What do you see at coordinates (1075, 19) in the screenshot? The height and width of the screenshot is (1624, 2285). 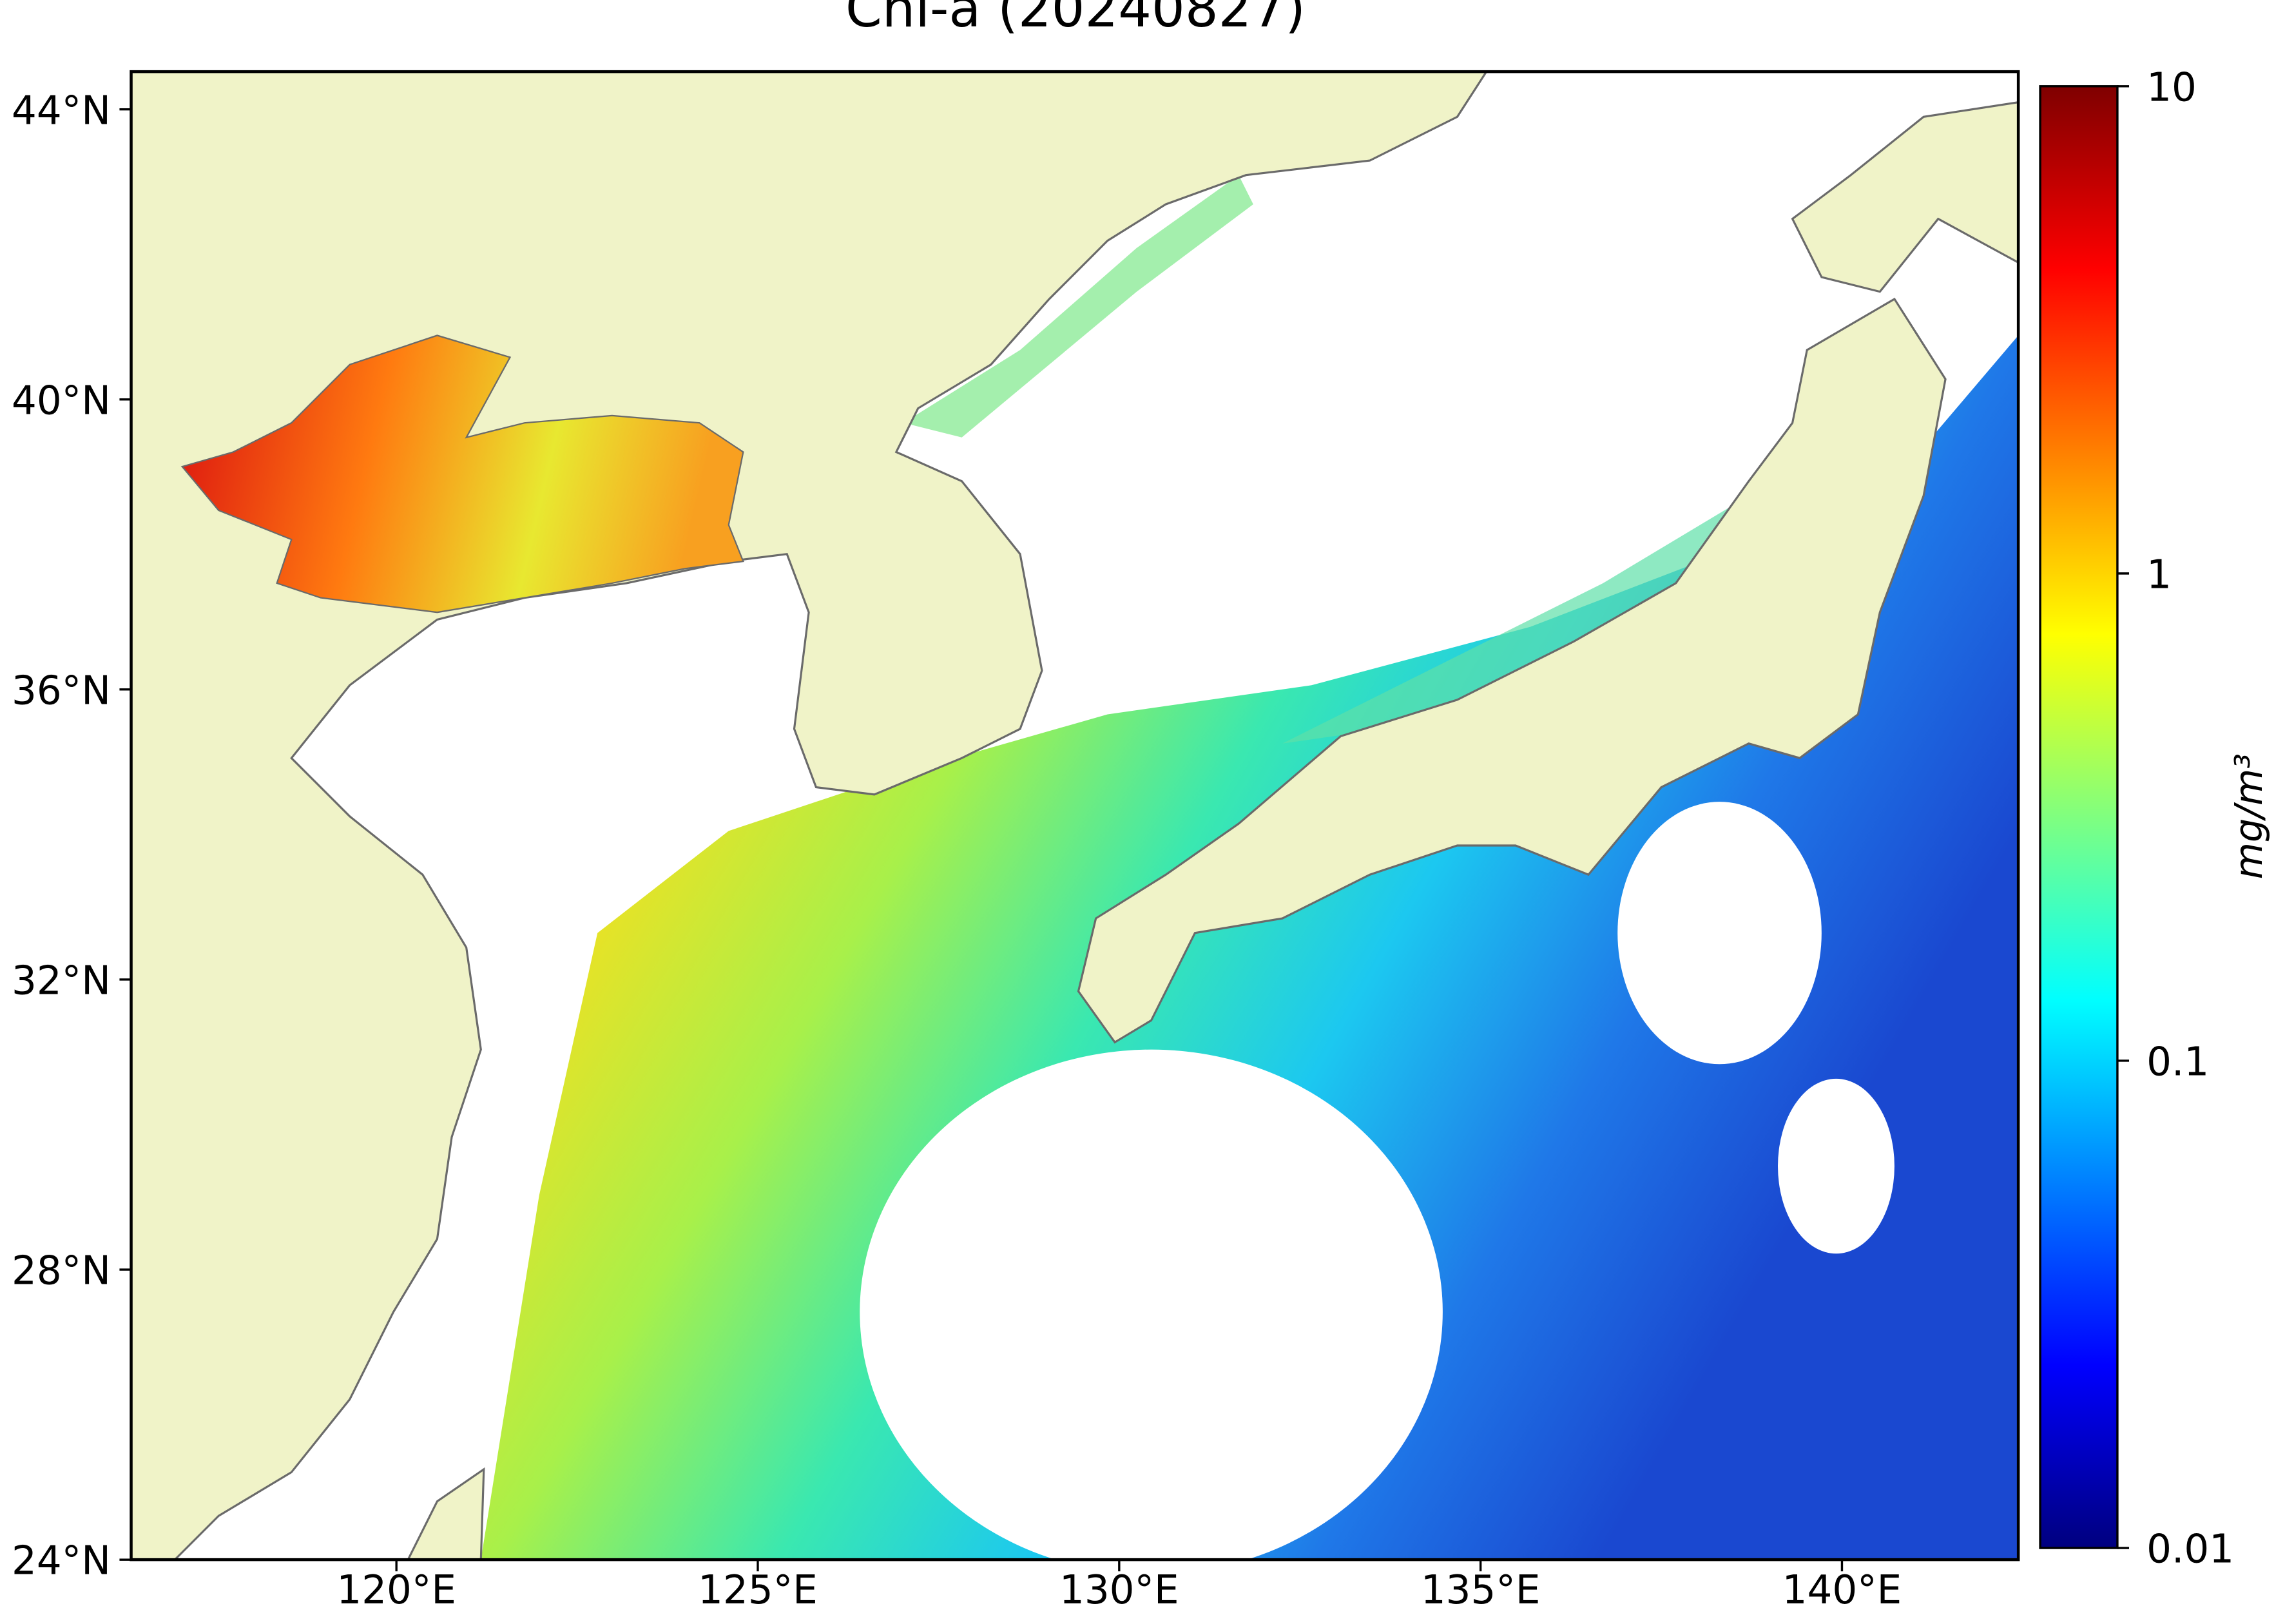 I see `chart-title: Chl-a (20240827)` at bounding box center [1075, 19].